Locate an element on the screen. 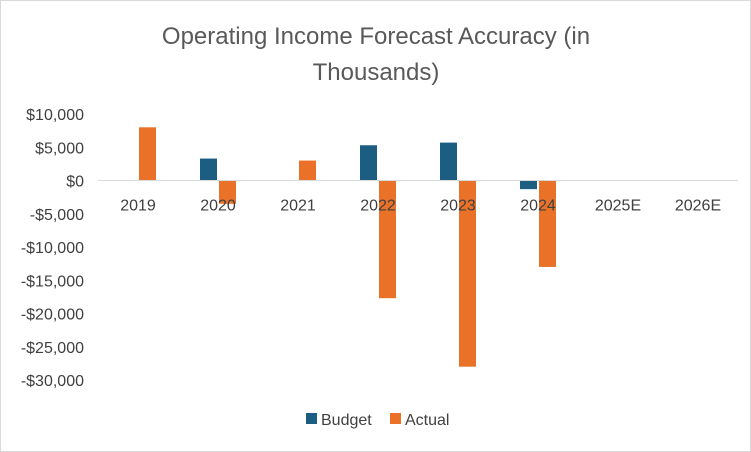  x-tick-label: 2026E is located at coordinates (698, 206).